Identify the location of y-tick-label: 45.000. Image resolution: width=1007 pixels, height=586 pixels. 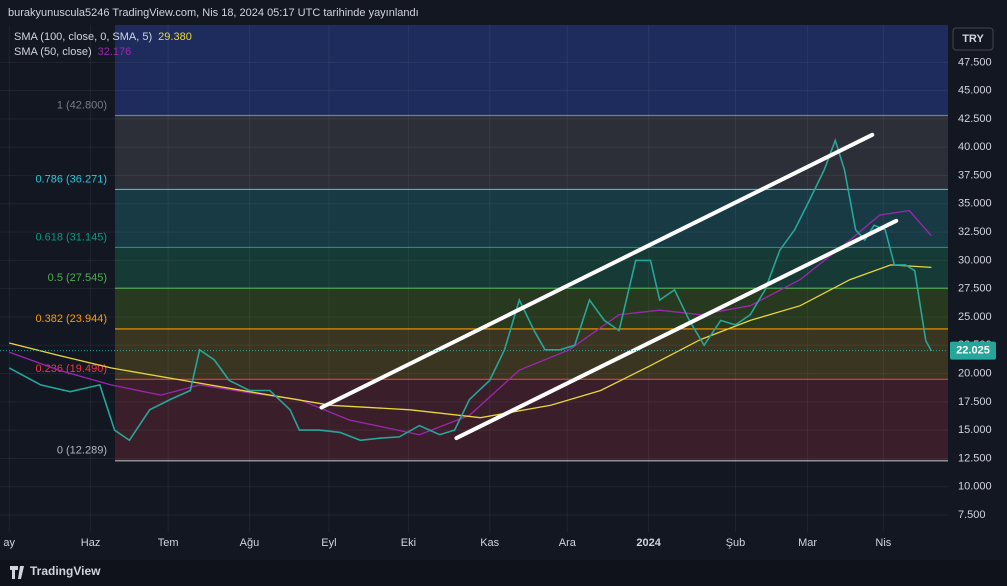
(975, 91).